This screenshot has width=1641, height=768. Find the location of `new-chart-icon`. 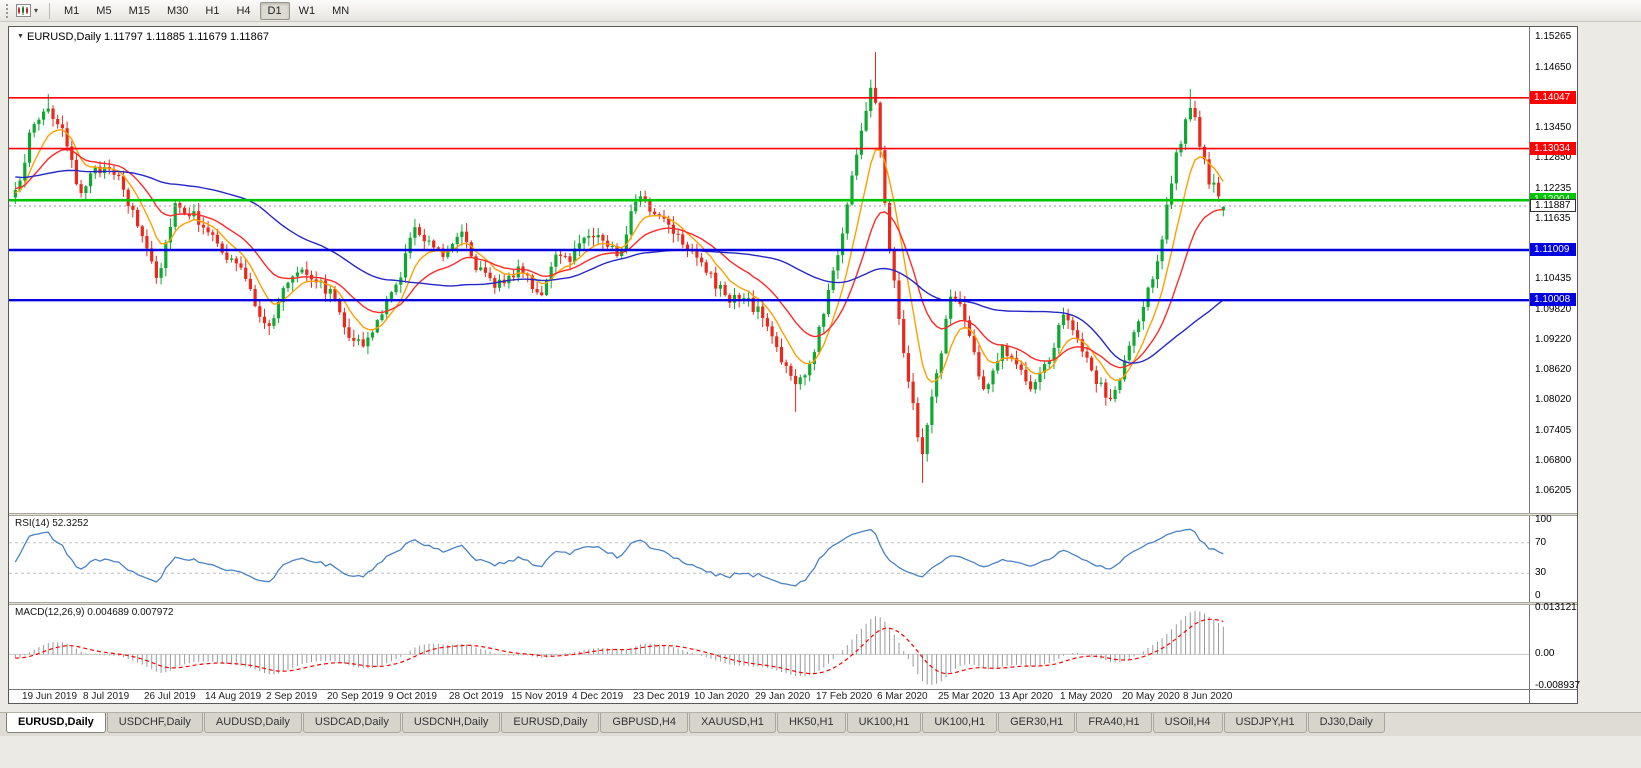

new-chart-icon is located at coordinates (23, 10).